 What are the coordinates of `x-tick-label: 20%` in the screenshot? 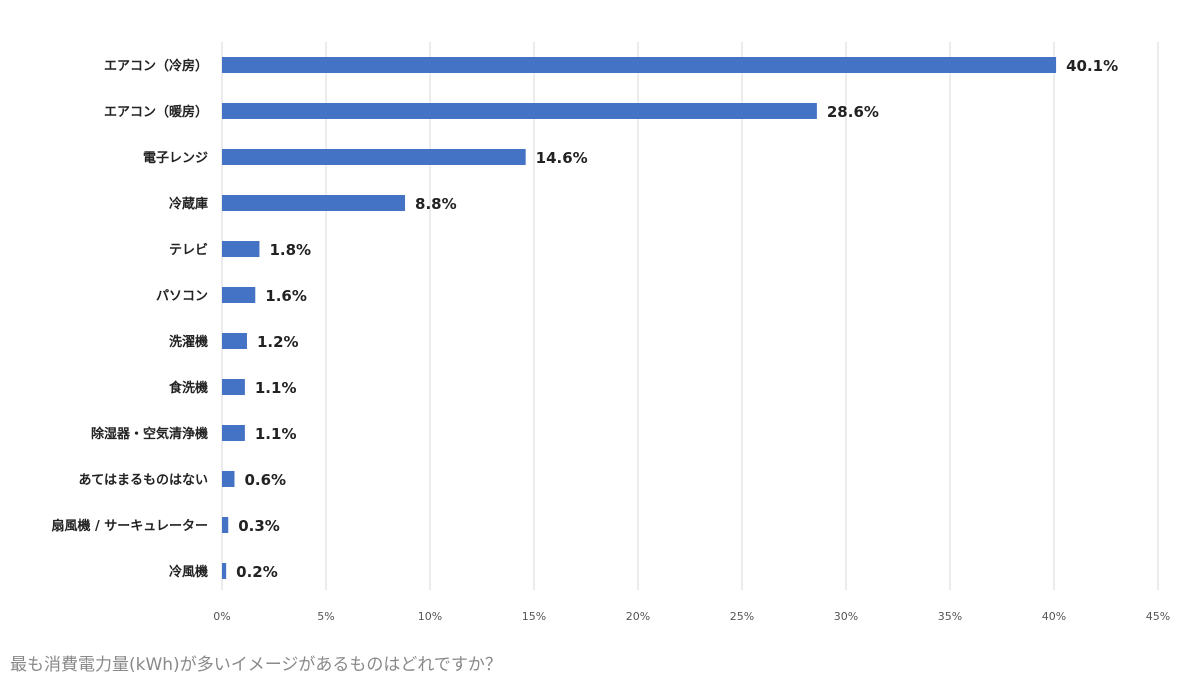 It's located at (638, 616).